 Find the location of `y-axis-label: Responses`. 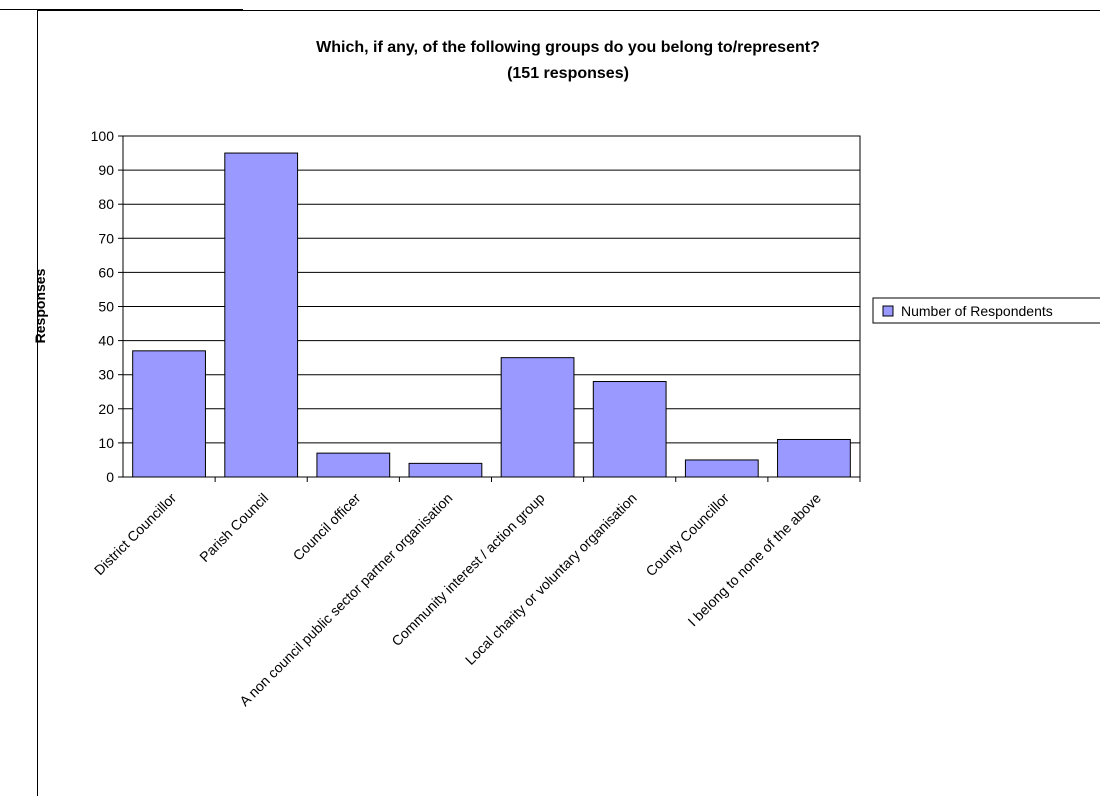

y-axis-label: Responses is located at coordinates (40, 305).